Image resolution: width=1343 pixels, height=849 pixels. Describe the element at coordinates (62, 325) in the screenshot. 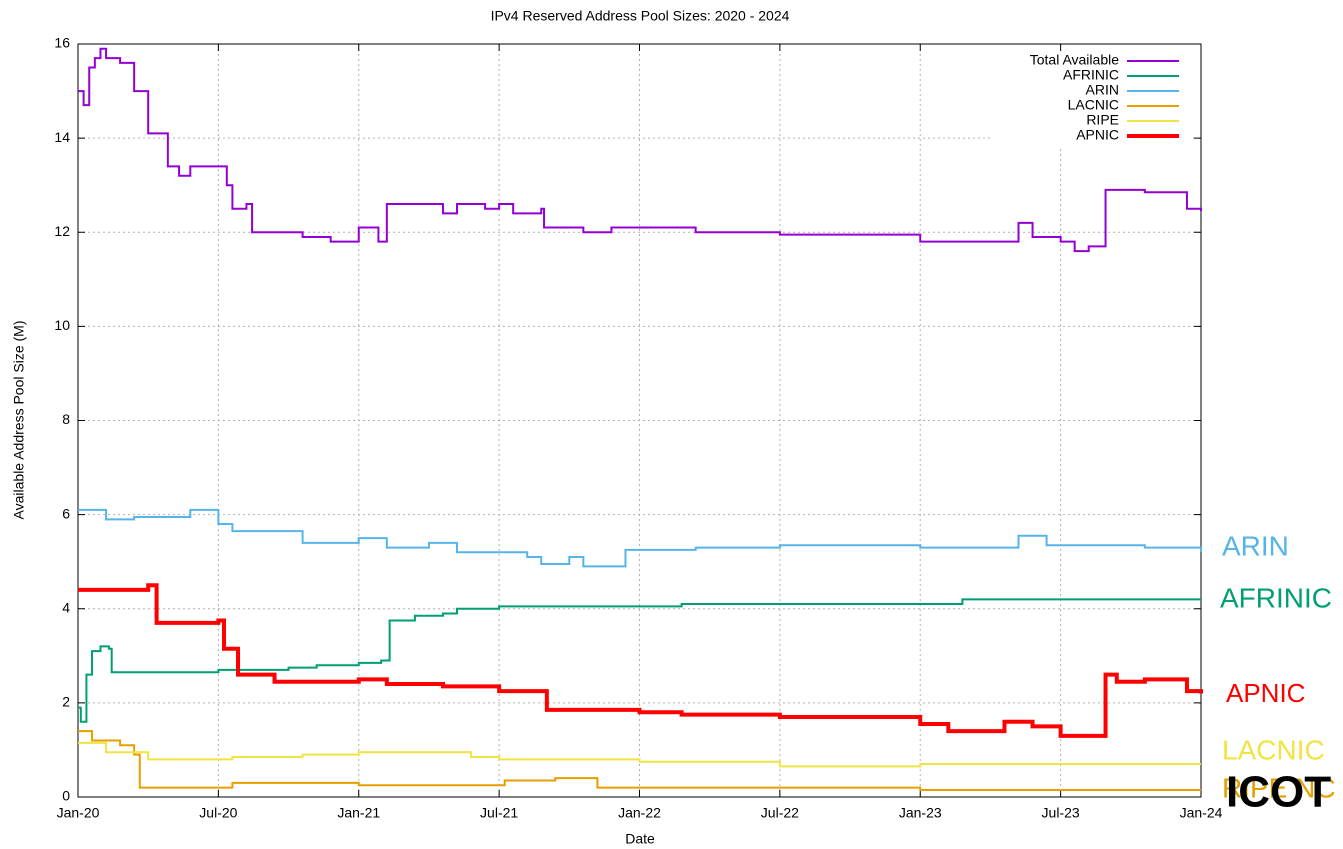

I see `y-tick-label: 10` at that location.